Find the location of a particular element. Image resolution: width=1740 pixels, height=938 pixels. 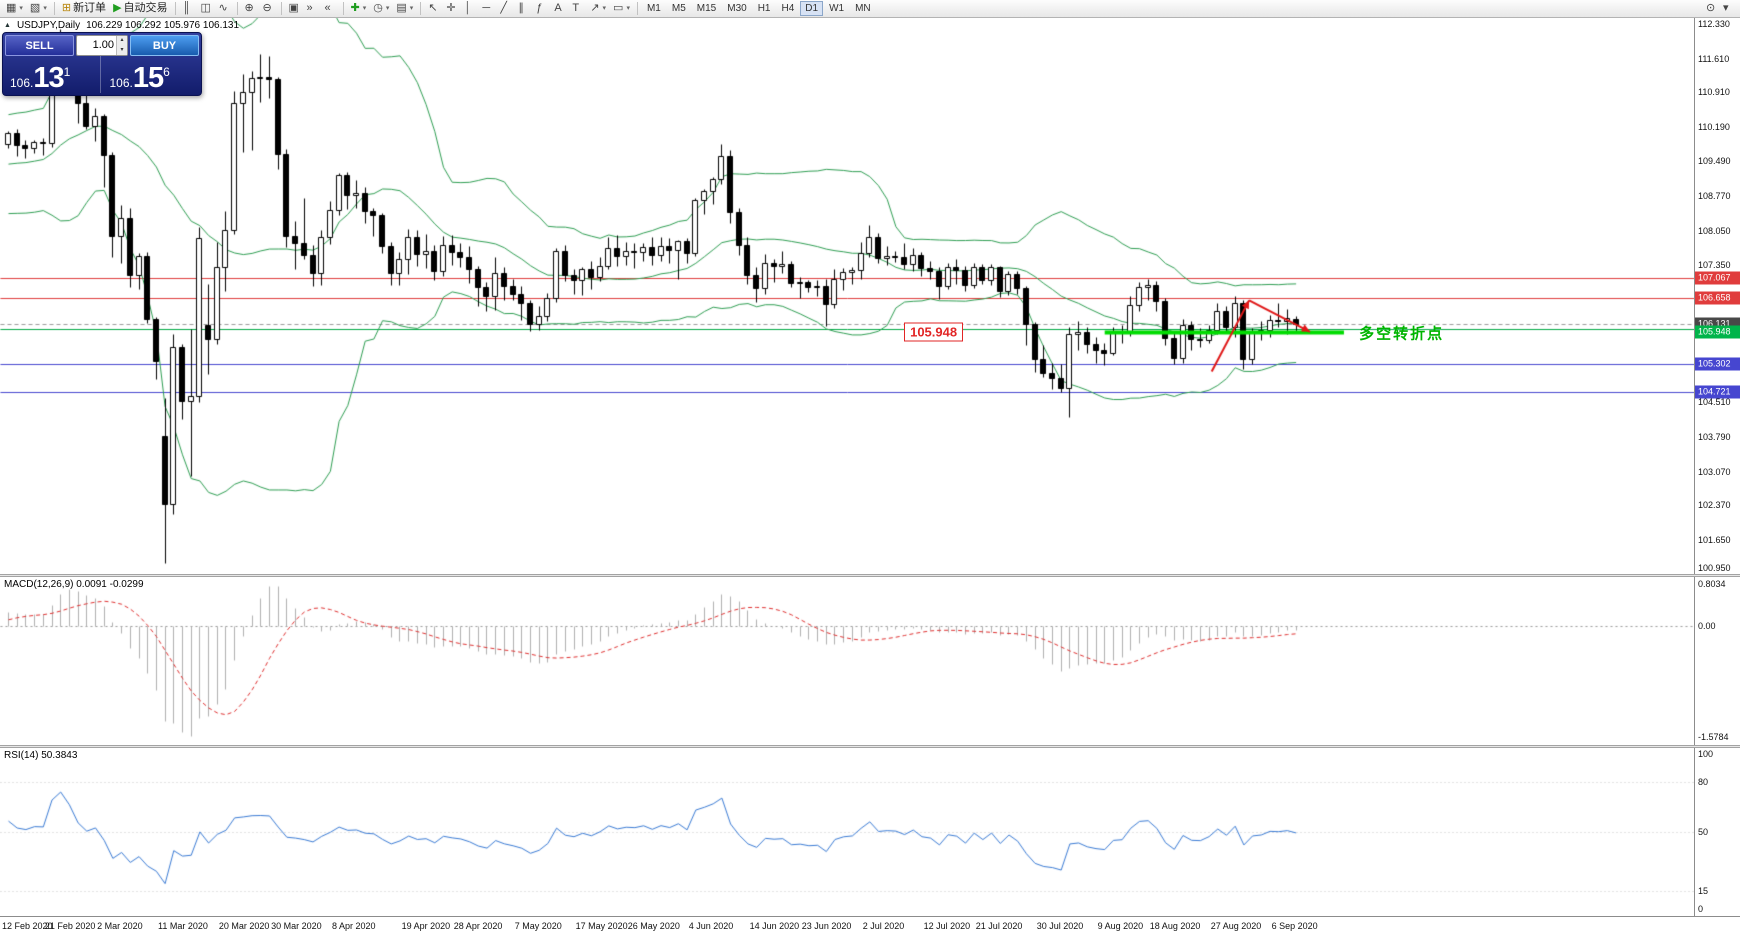

price-line-badge: 104.721 is located at coordinates (1717, 392).